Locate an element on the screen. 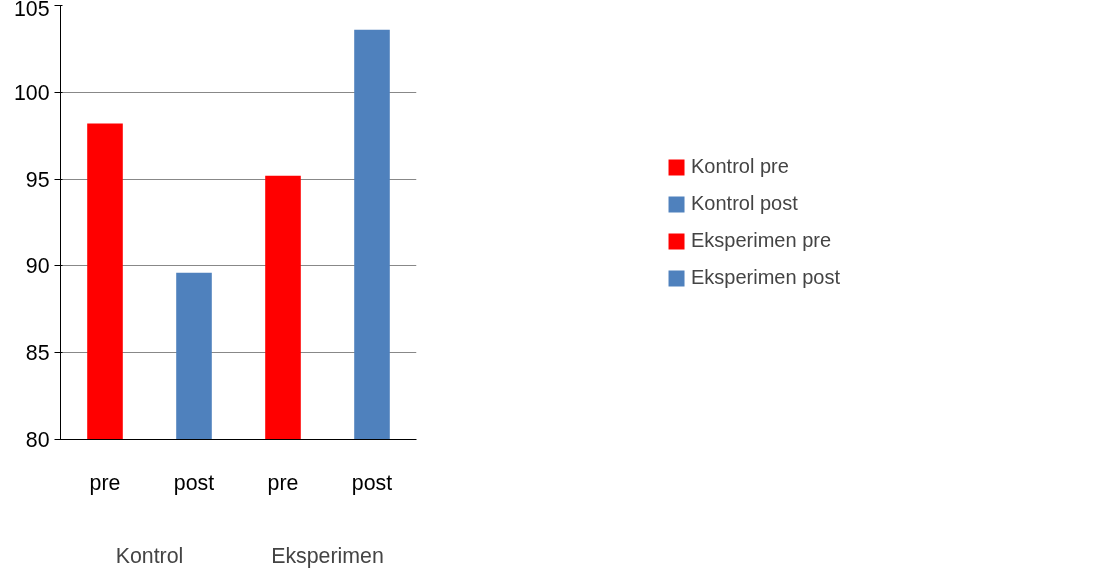 The image size is (1097, 578). y-tick-label: 105 is located at coordinates (31, 10).